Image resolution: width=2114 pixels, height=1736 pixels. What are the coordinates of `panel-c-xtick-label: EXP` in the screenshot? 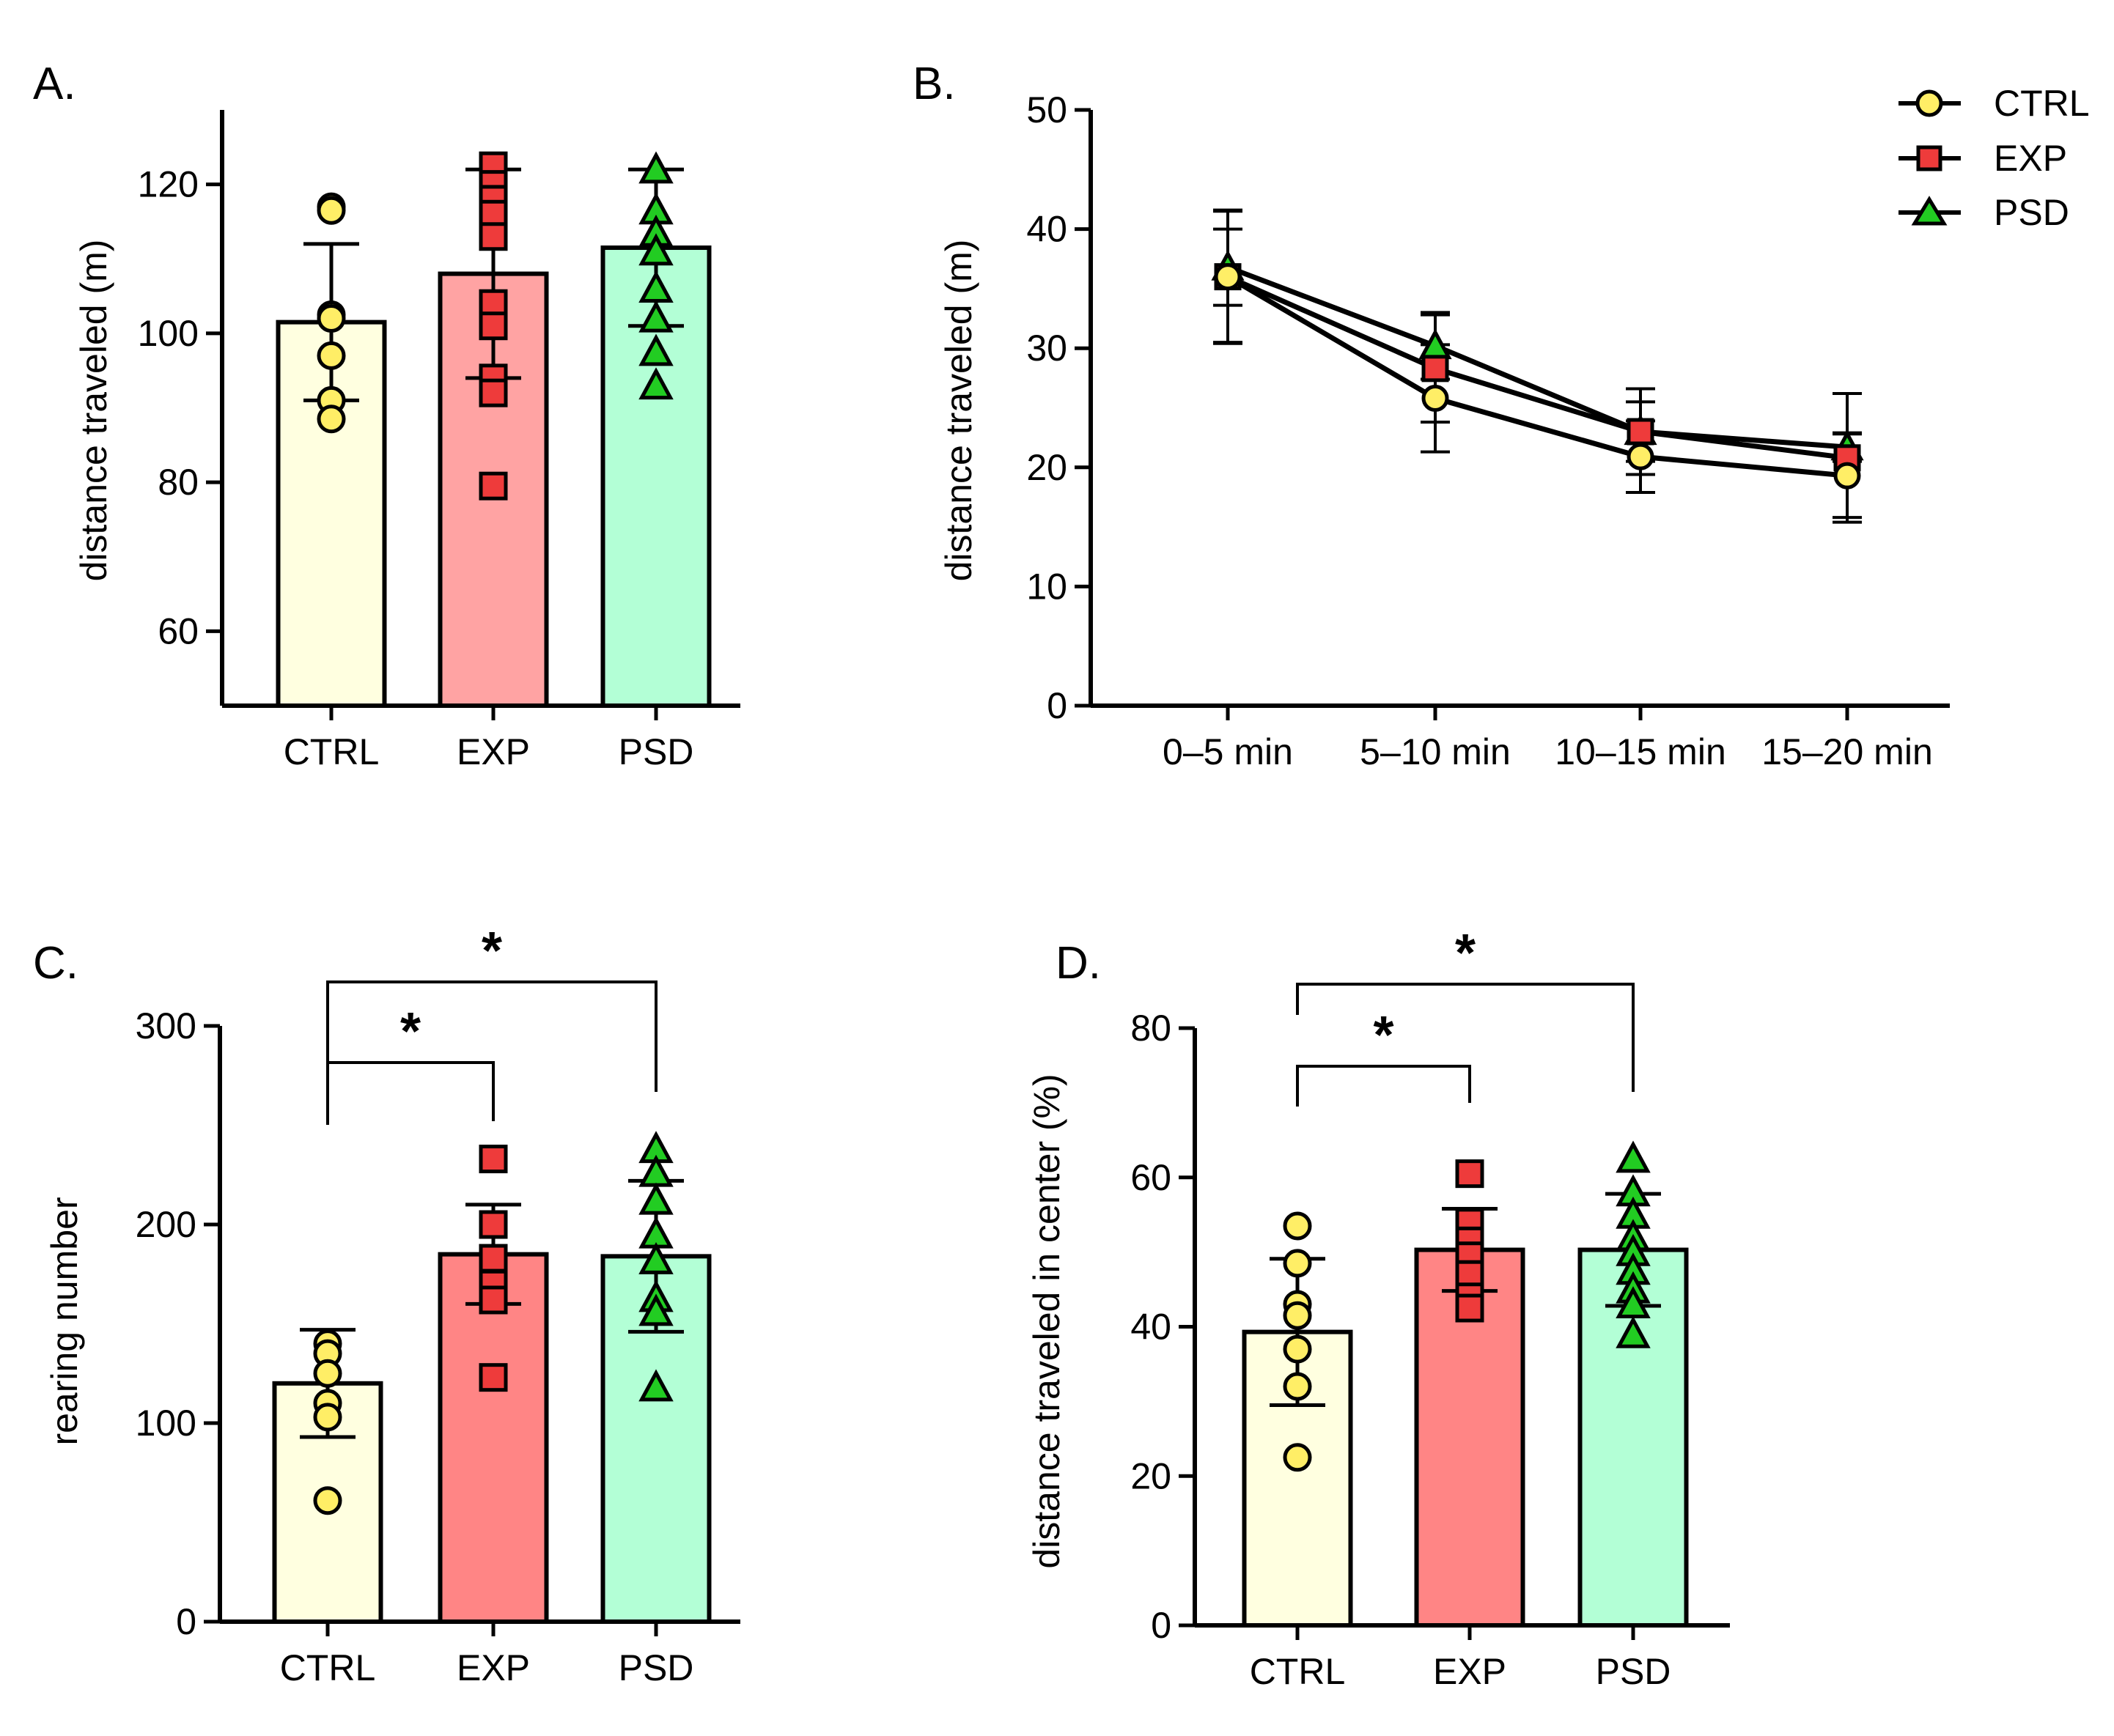 It's located at (494, 1668).